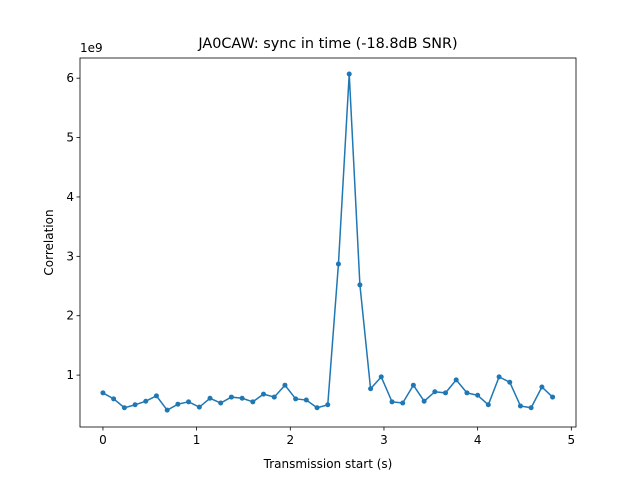 The width and height of the screenshot is (640, 480). Describe the element at coordinates (70, 197) in the screenshot. I see `y-tick-label: 4` at that location.